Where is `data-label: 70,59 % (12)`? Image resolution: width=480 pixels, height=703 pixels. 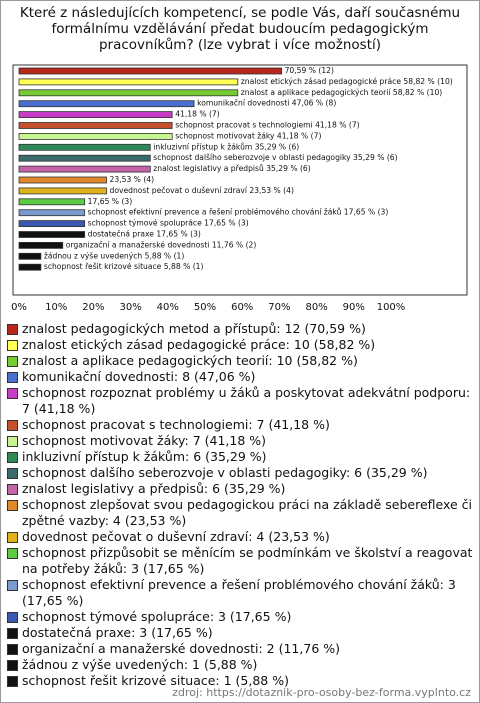
data-label: 70,59 % (12) is located at coordinates (309, 70).